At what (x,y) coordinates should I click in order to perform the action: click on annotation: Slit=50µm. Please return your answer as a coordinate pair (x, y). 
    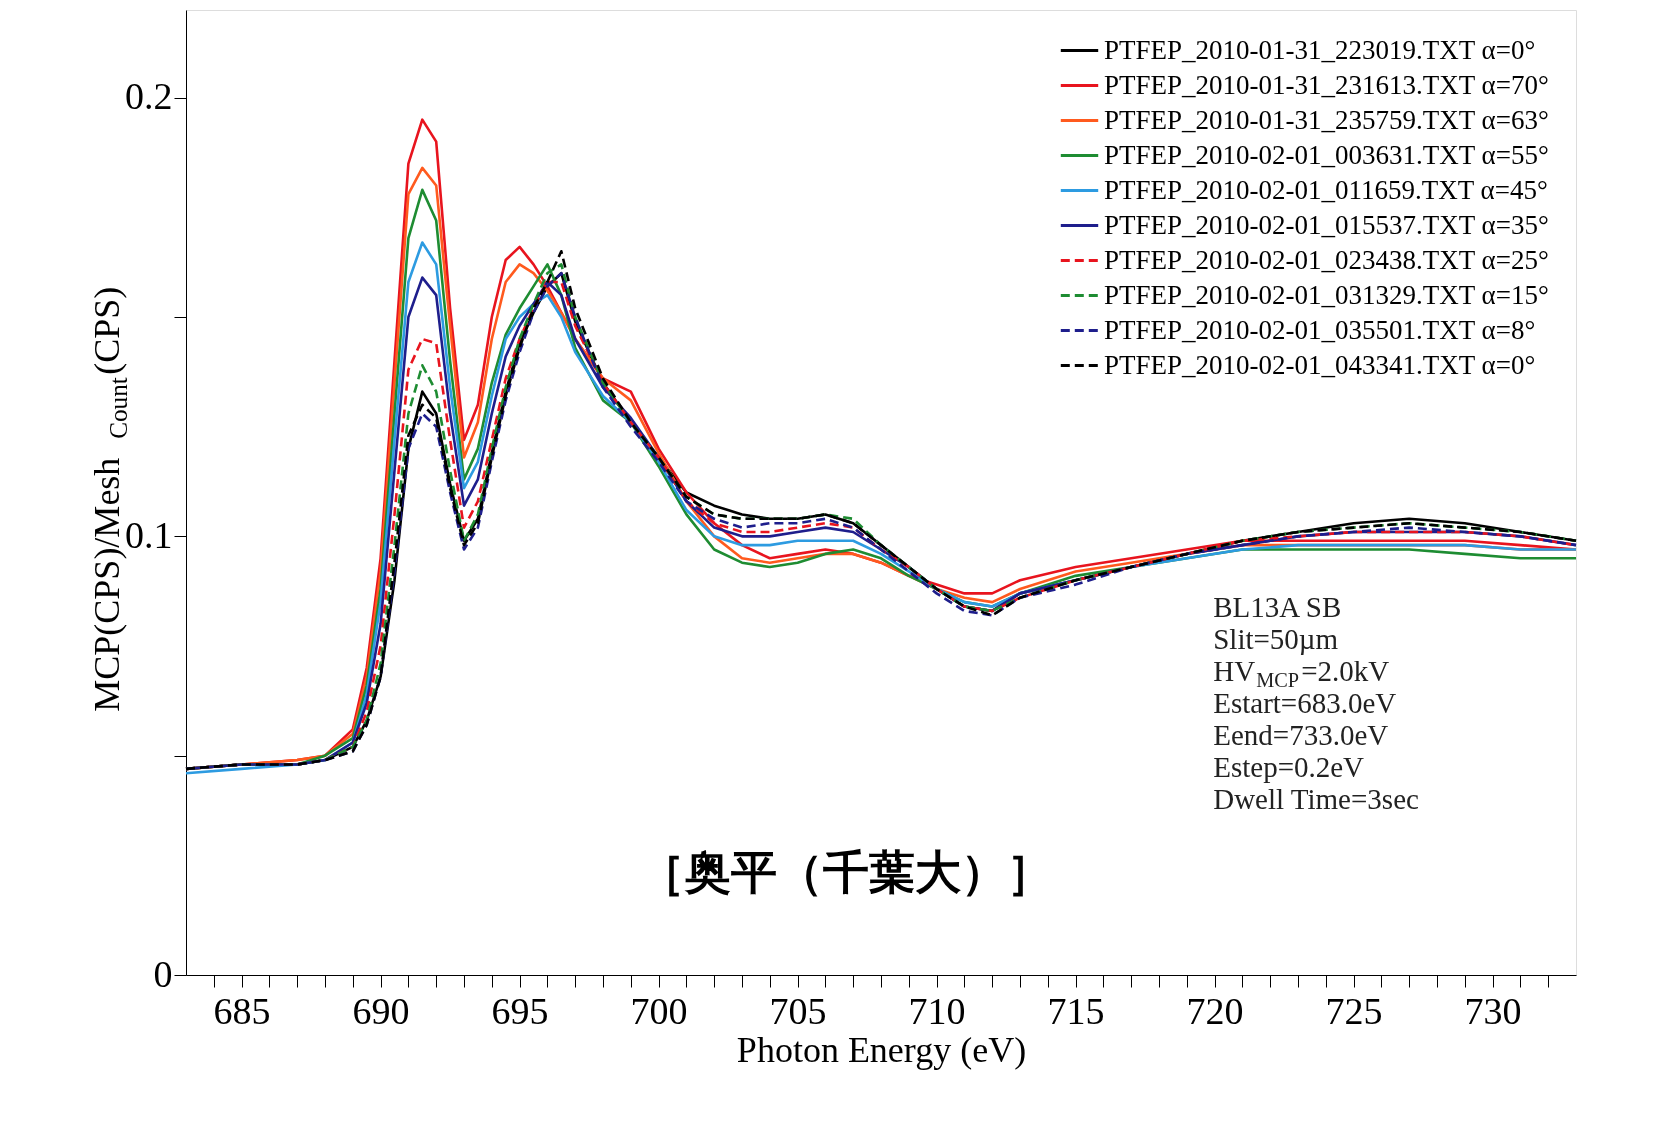
    Looking at the image, I should click on (1276, 639).